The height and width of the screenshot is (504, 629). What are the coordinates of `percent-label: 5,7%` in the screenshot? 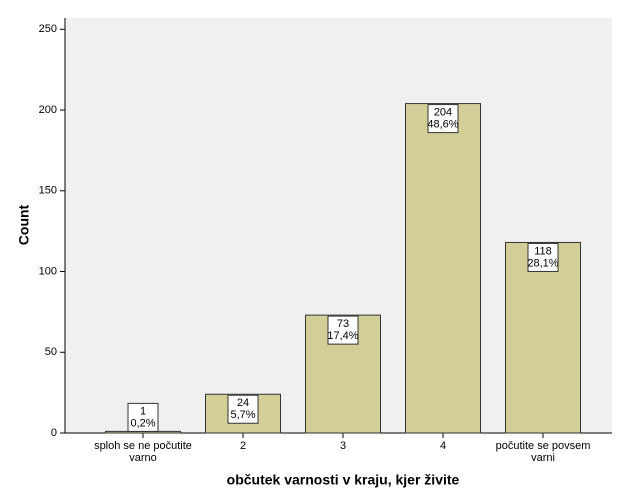 It's located at (242, 415).